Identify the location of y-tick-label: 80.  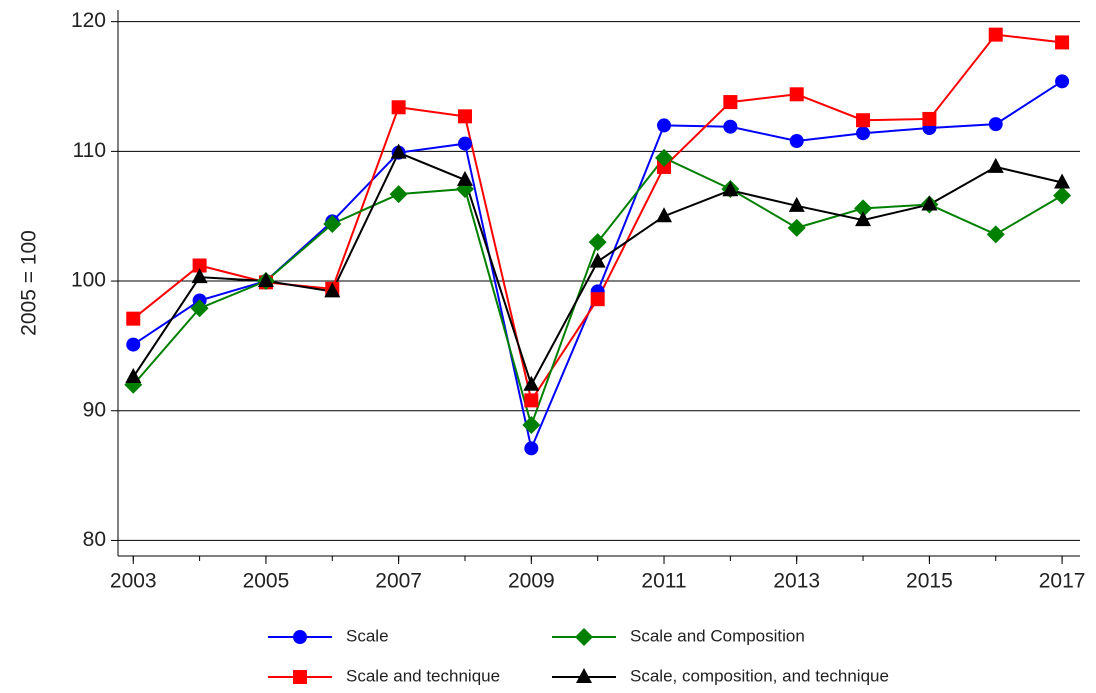
(94, 539).